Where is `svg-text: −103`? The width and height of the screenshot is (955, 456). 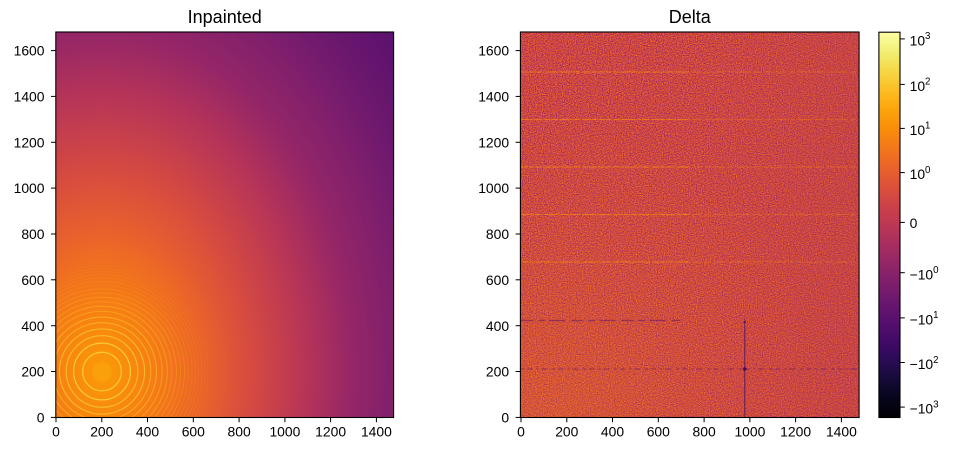
svg-text: −103 is located at coordinates (924, 407).